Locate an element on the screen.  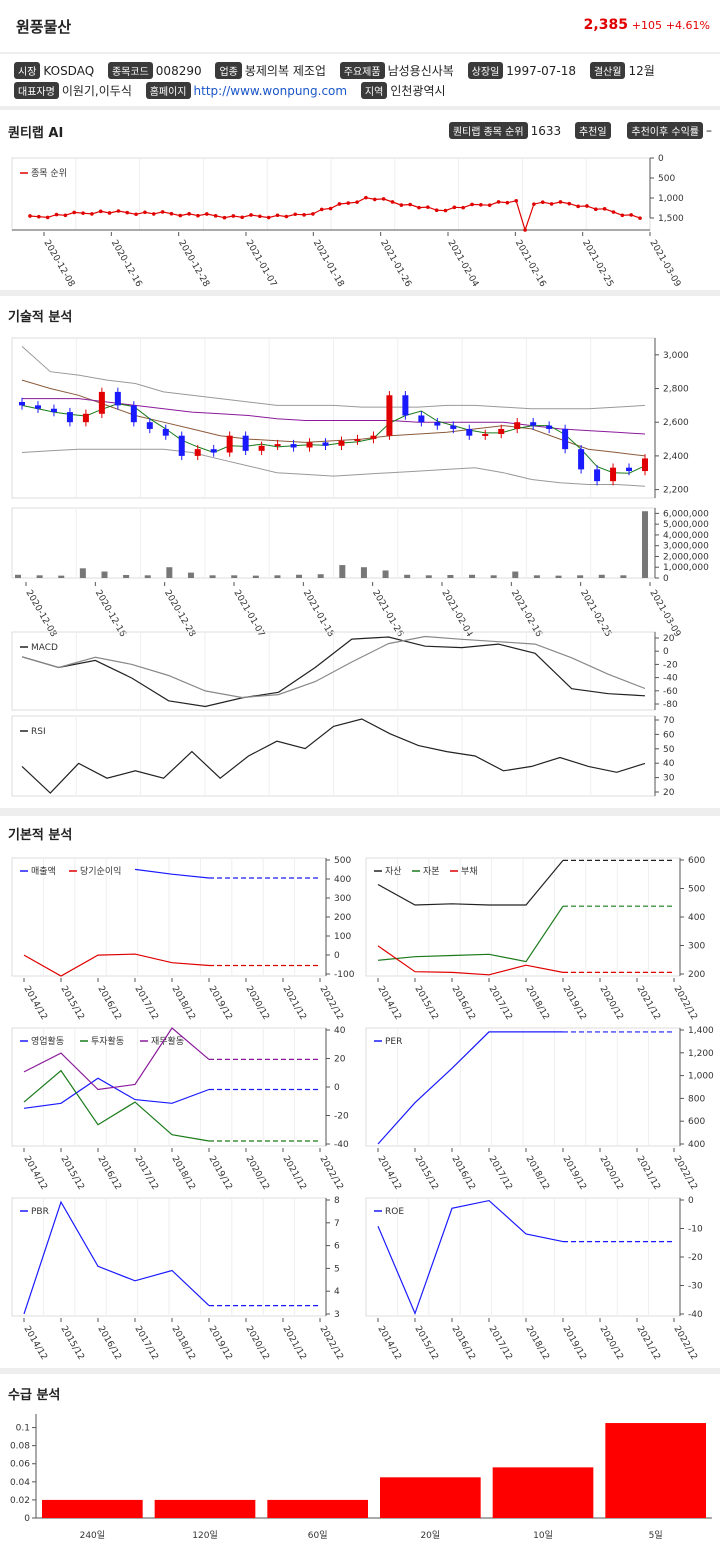
homepage-link: http://www.wonpung.com is located at coordinates (270, 90).